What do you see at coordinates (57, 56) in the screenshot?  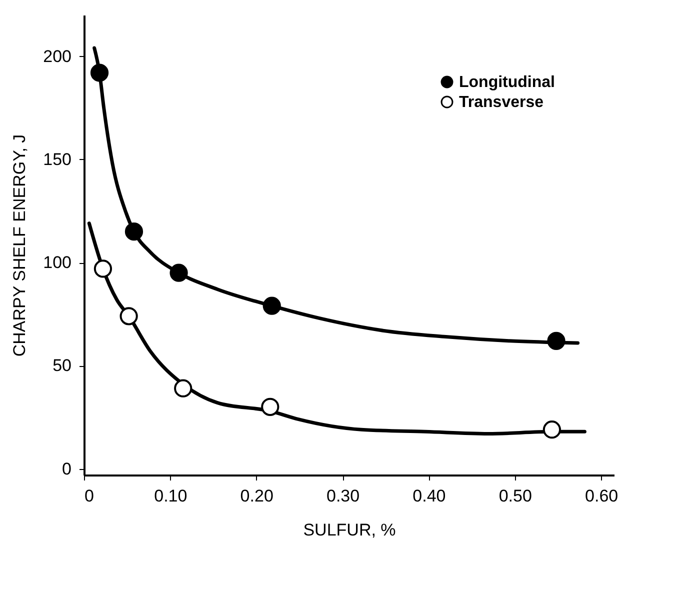 I see `y-tick-label: 200` at bounding box center [57, 56].